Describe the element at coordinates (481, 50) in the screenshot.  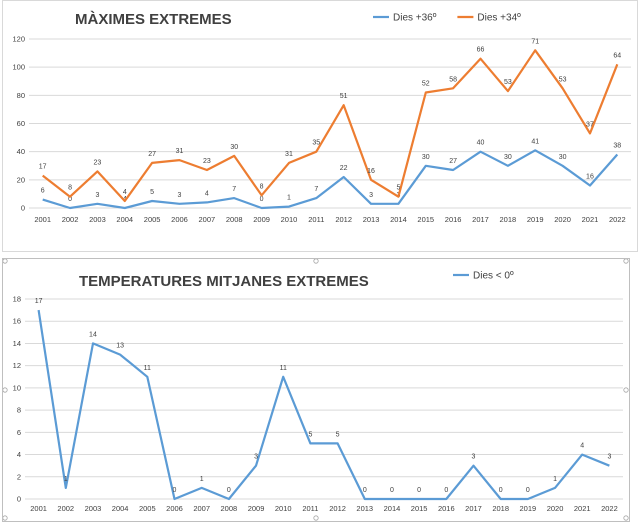
I see `data-label: 66` at that location.